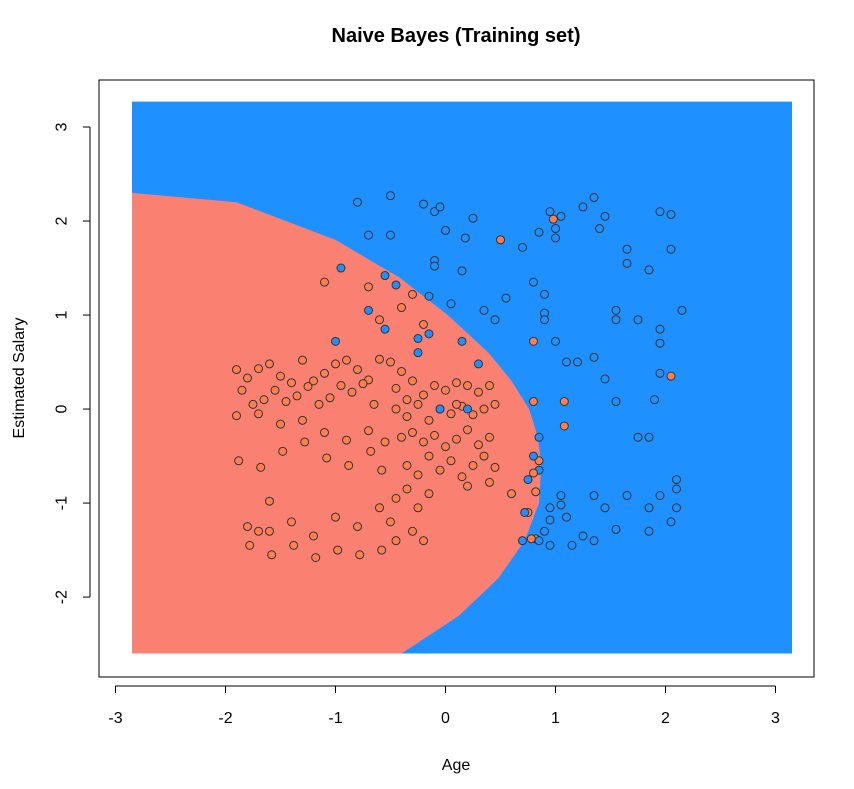  I want to click on y-tick-label: -2, so click(62, 597).